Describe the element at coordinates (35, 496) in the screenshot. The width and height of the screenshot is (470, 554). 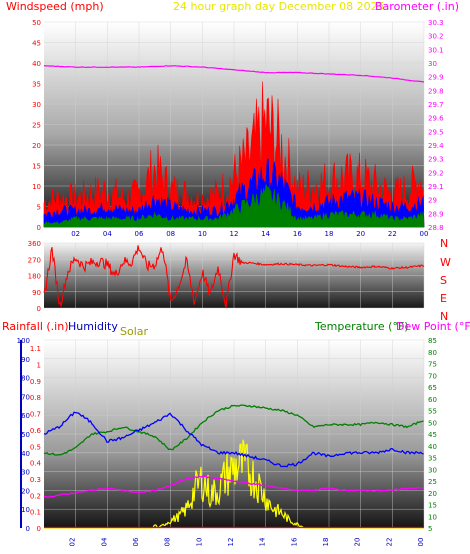
I see `rain-y-tick-label: 0.2` at that location.